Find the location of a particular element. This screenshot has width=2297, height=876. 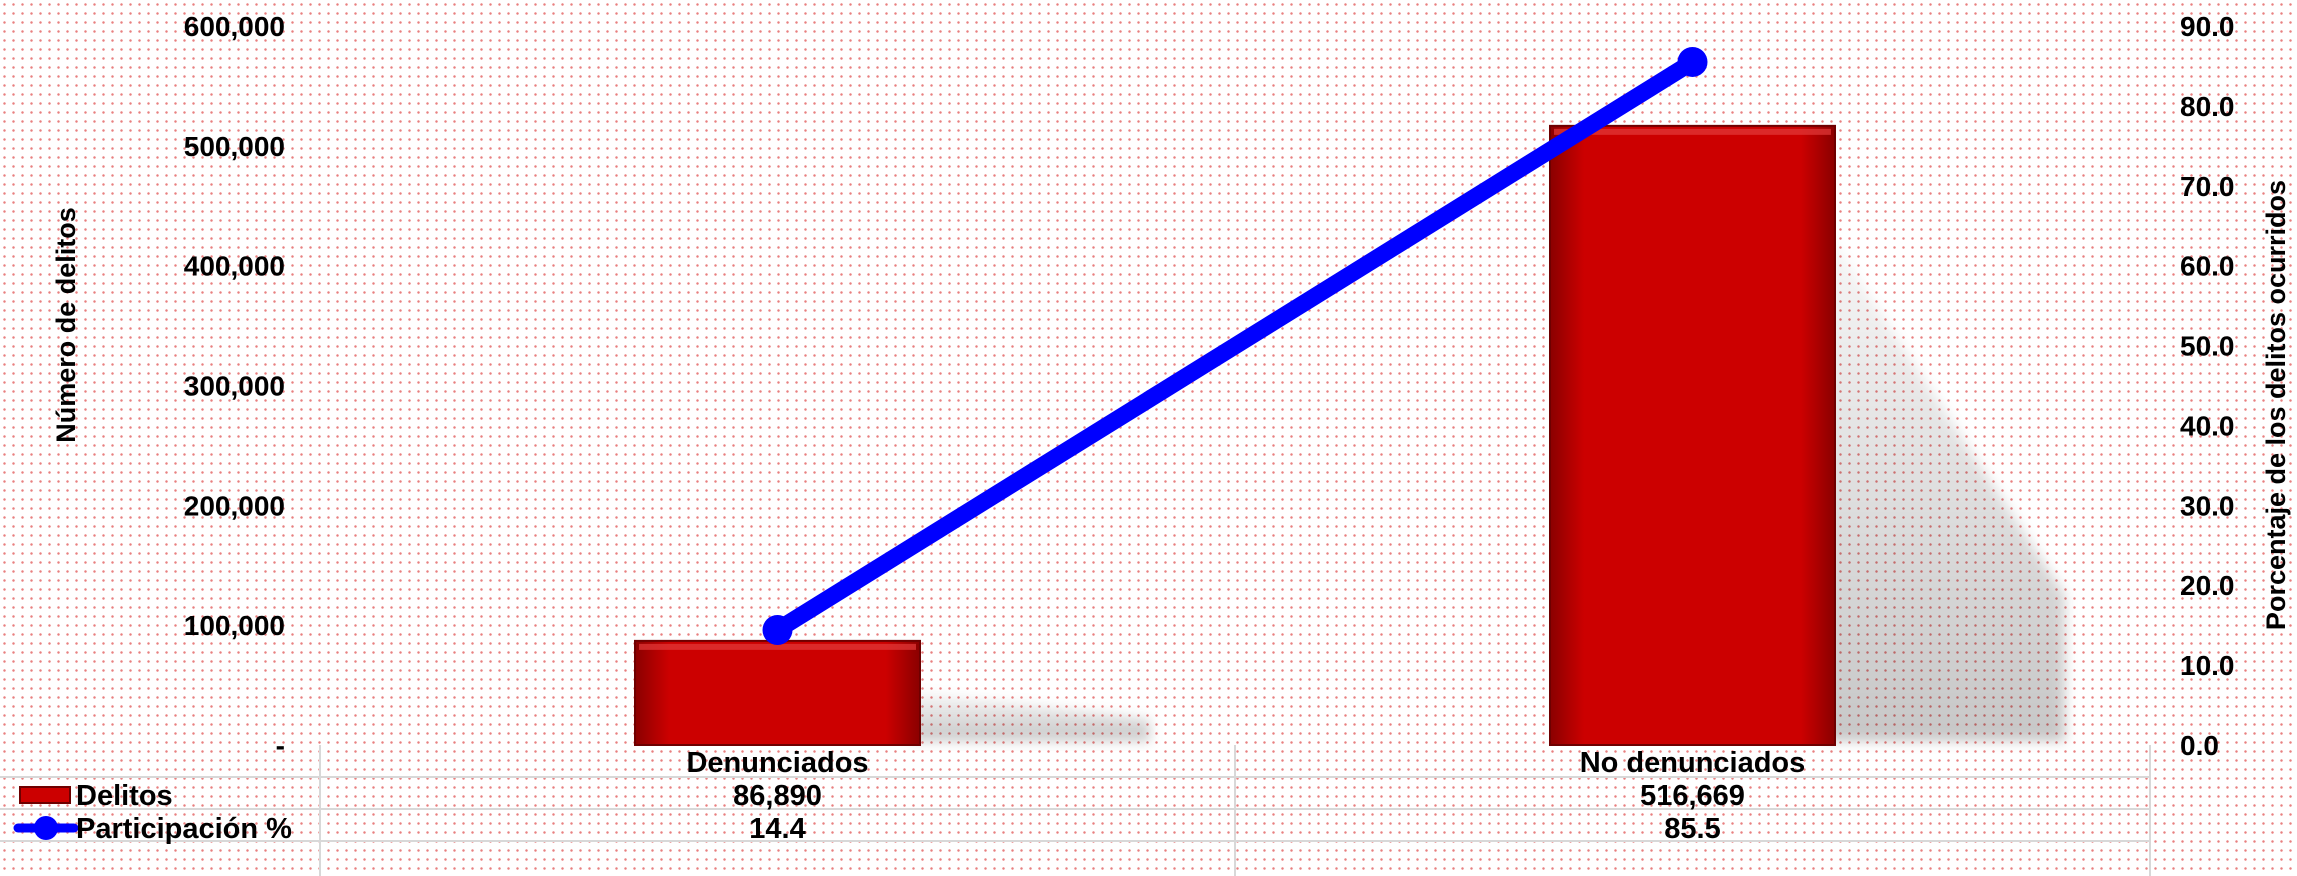

left-tick-label: - is located at coordinates (280, 745).